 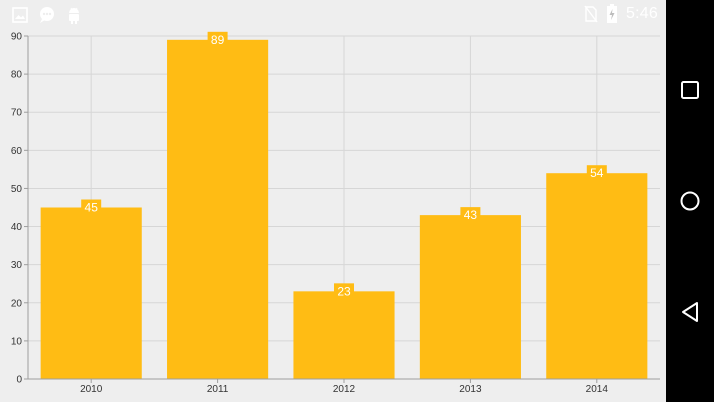 I want to click on recents-button, so click(x=690, y=90).